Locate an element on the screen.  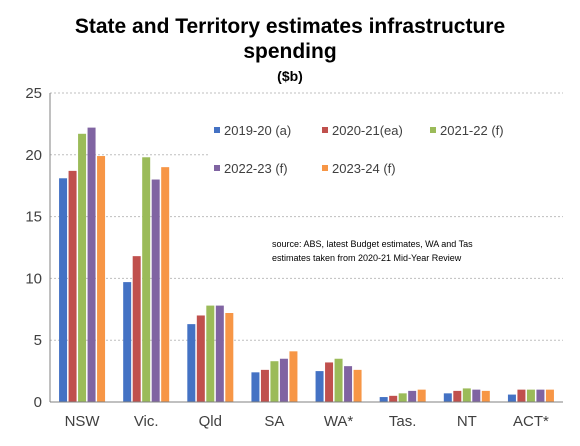
x-tick-labels: NSW Vic. Qld SA WA* Tas. NT ACT* is located at coordinates (307, 421).